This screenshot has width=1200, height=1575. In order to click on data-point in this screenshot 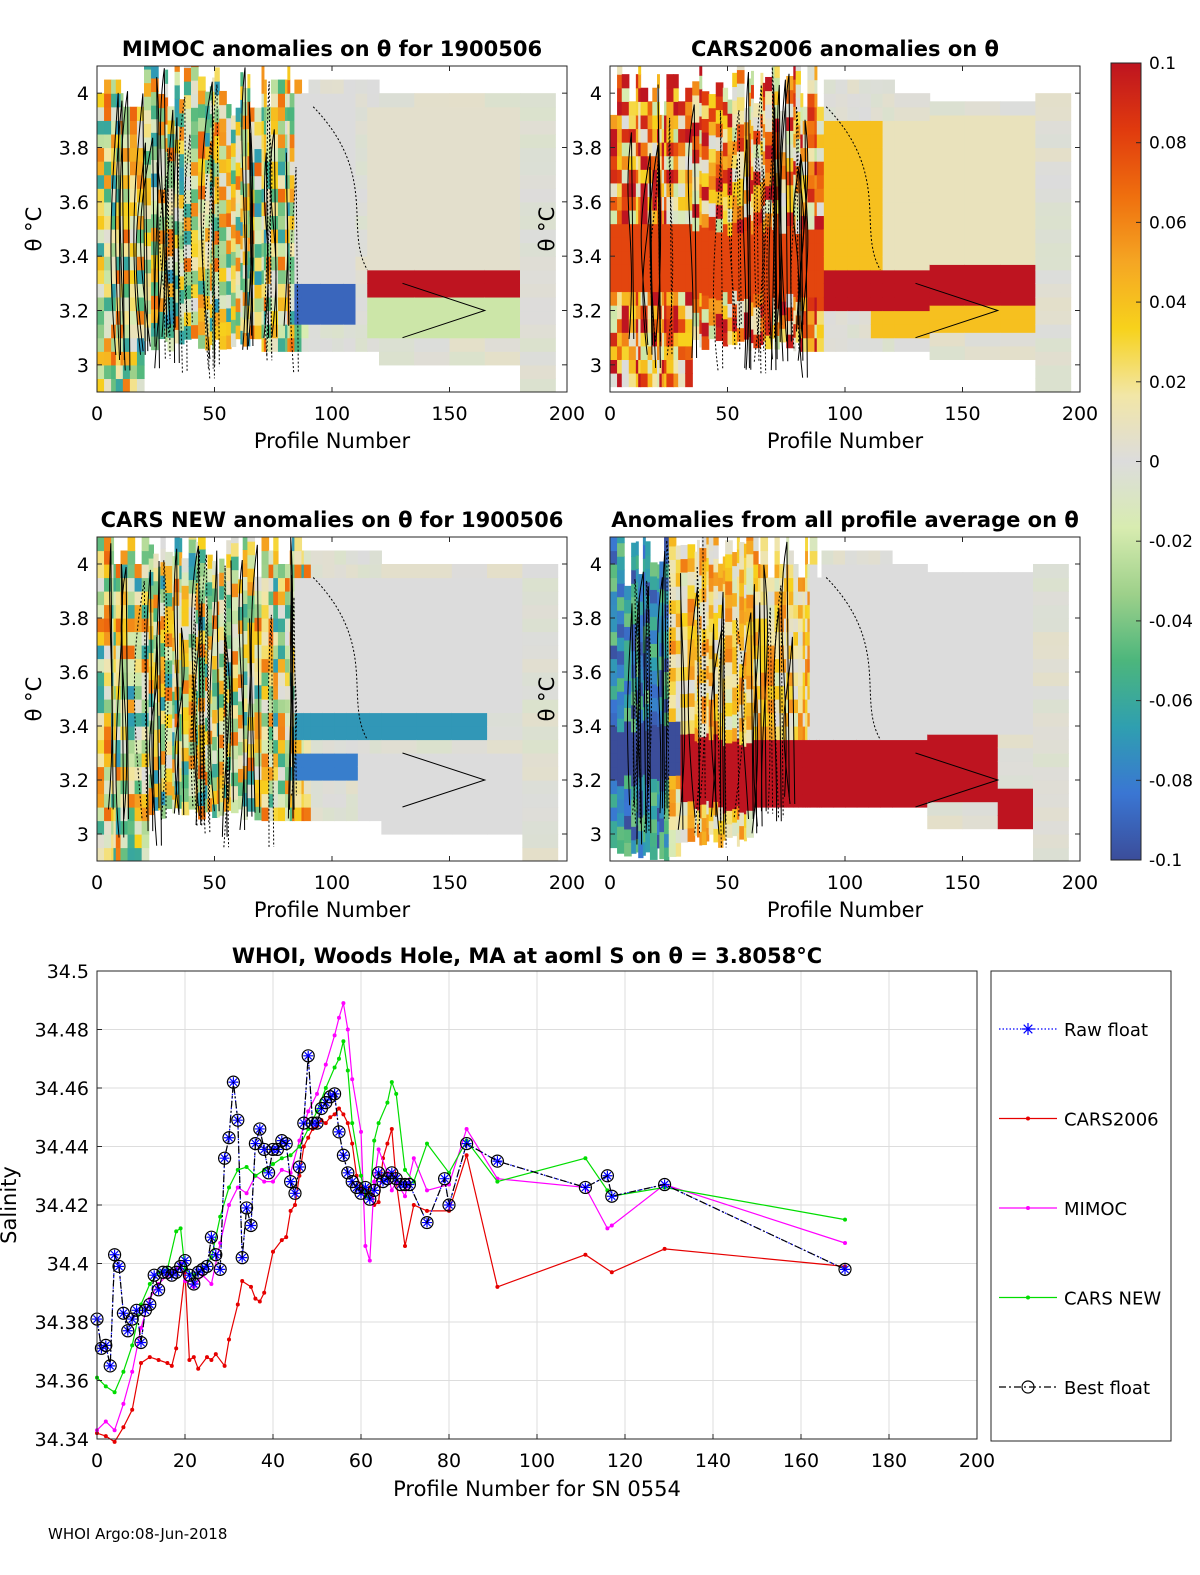, I will do `click(845, 1243)`.